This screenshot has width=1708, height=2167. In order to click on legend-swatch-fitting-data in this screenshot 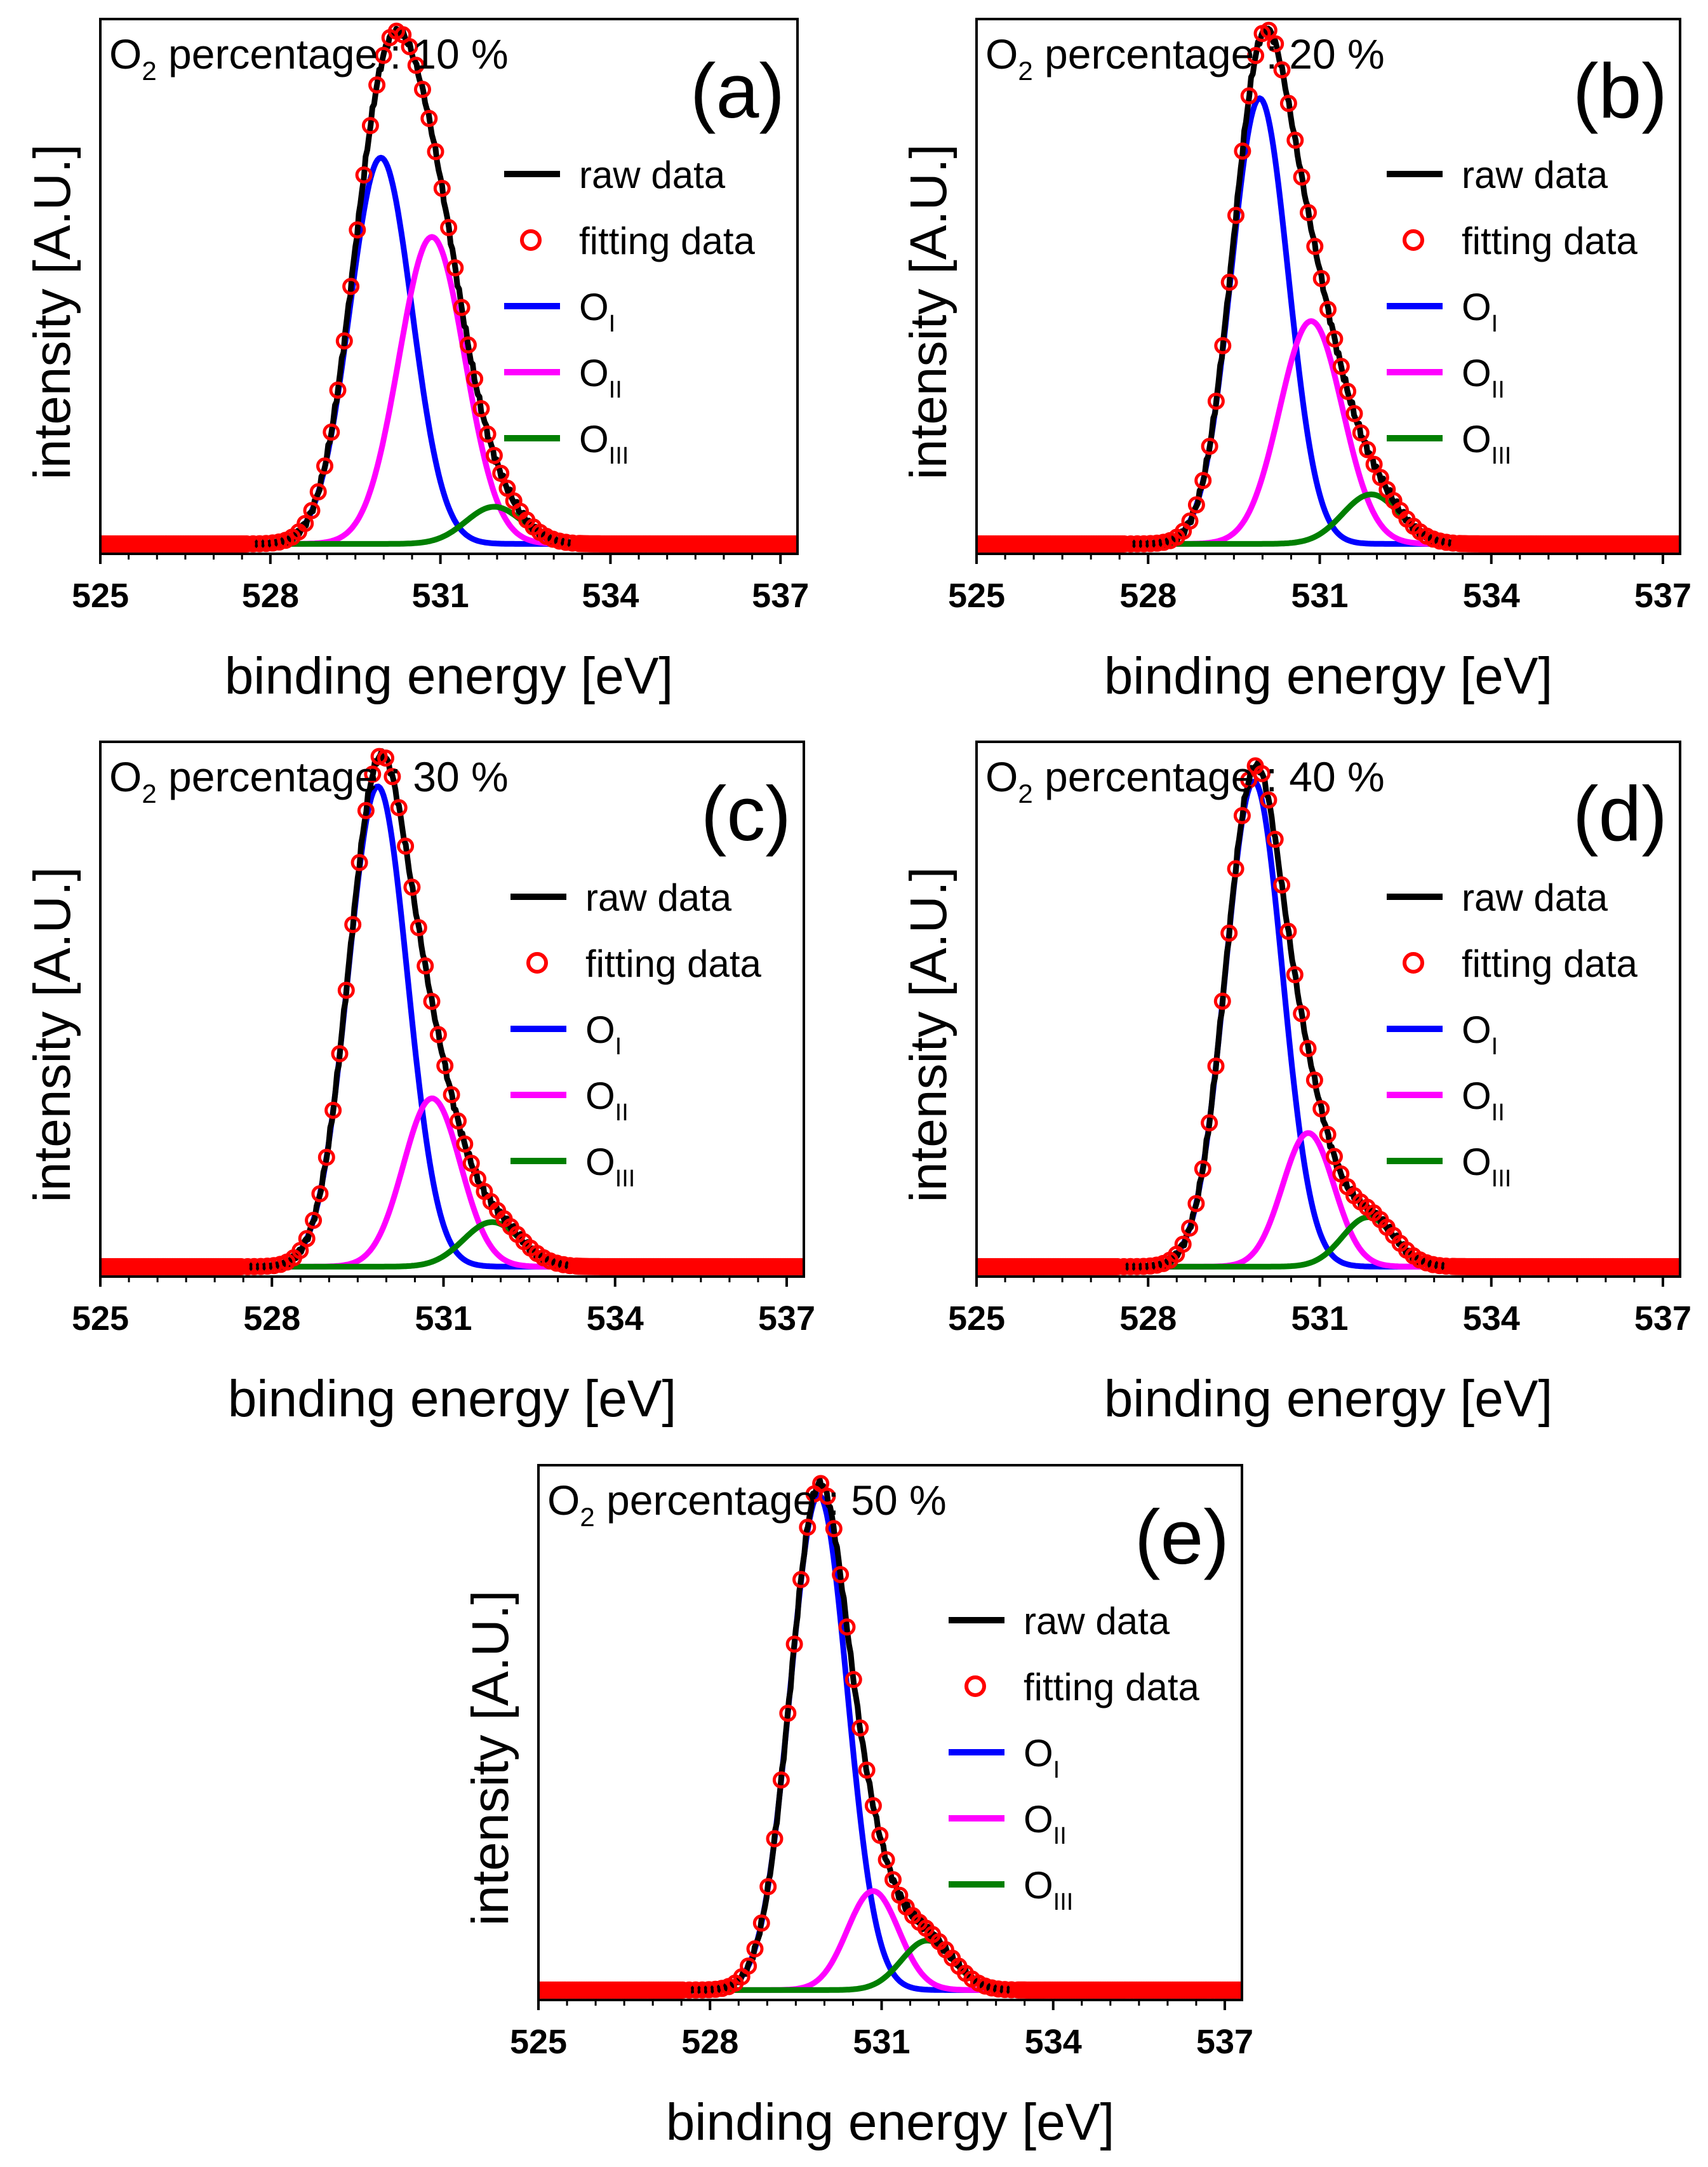, I will do `click(1413, 963)`.